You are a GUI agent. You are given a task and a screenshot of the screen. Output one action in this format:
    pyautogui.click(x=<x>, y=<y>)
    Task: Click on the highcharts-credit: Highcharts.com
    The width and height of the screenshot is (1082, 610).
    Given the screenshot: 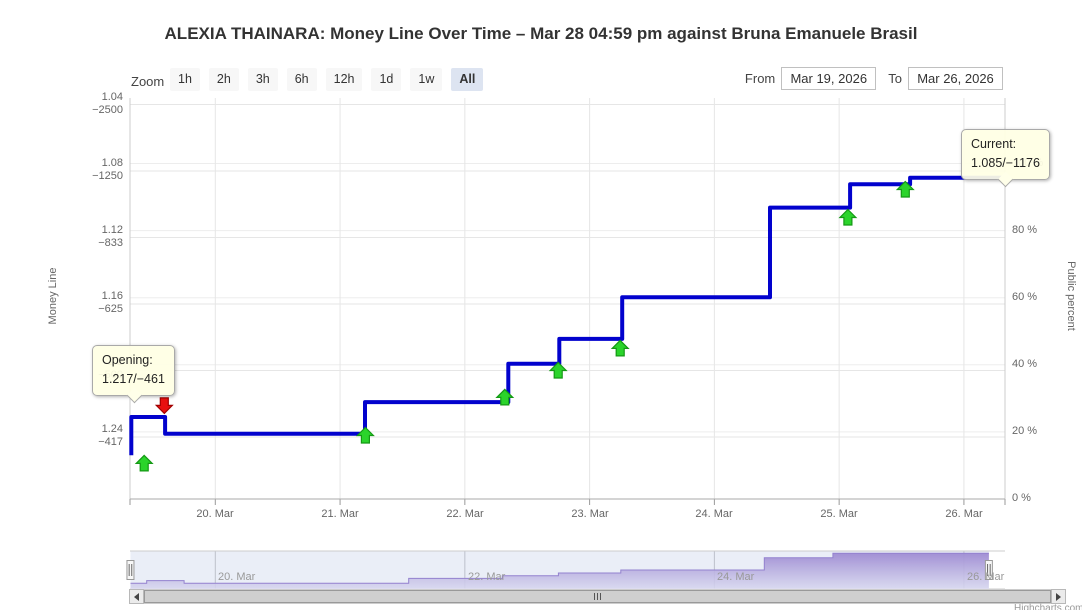 What is the action you would take?
    pyautogui.click(x=1048, y=606)
    